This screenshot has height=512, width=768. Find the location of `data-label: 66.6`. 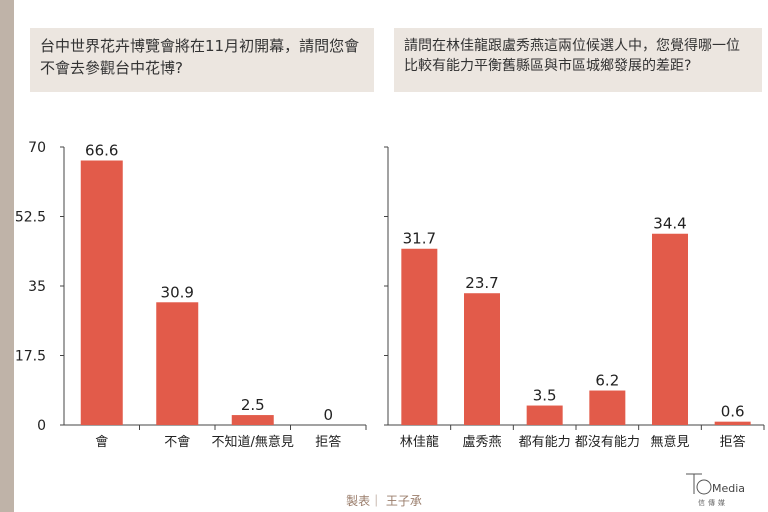

data-label: 66.6 is located at coordinates (101, 151).